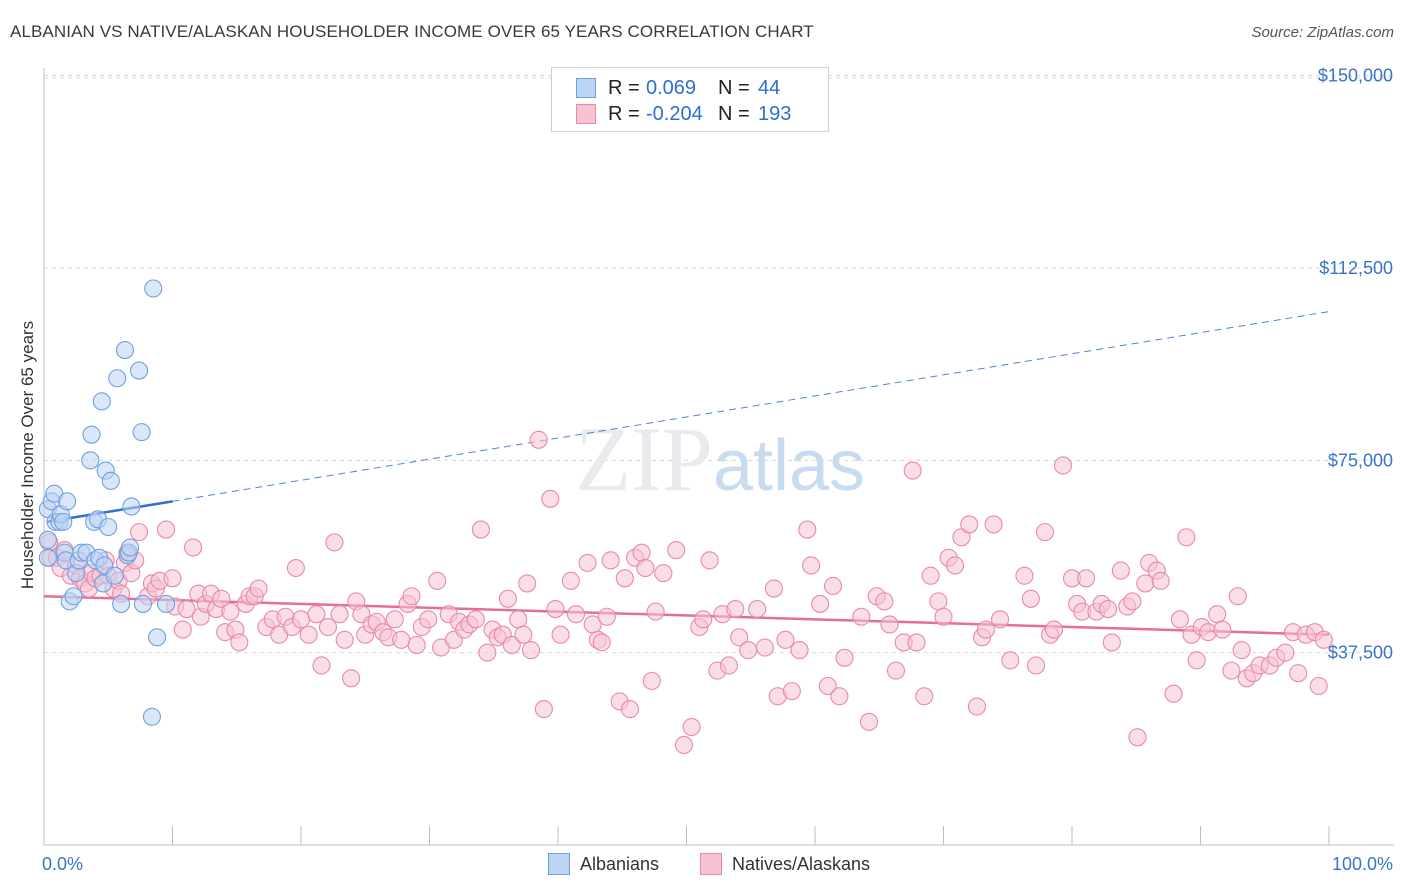 The width and height of the screenshot is (1406, 892). What do you see at coordinates (624, 113) in the screenshot?
I see `legend-r-label: R =` at bounding box center [624, 113].